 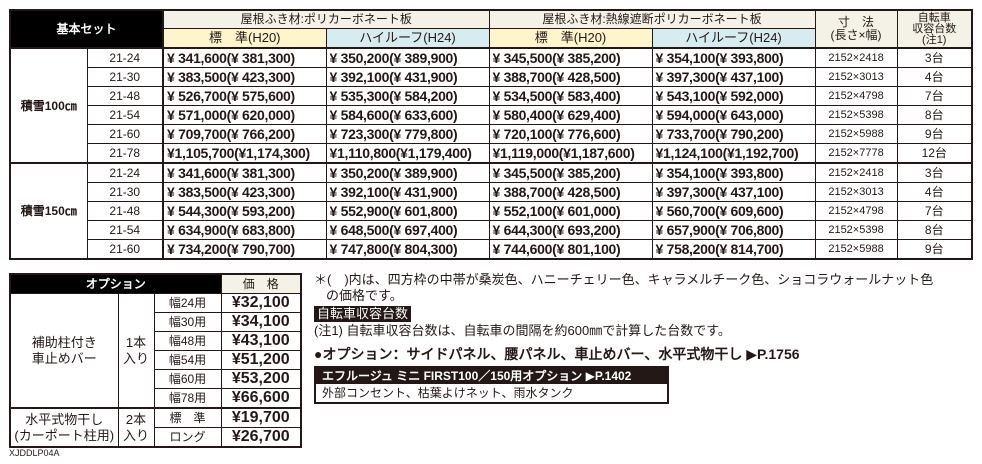 I want to click on option-row: 幅54用 ¥51,200, so click(x=156, y=360).